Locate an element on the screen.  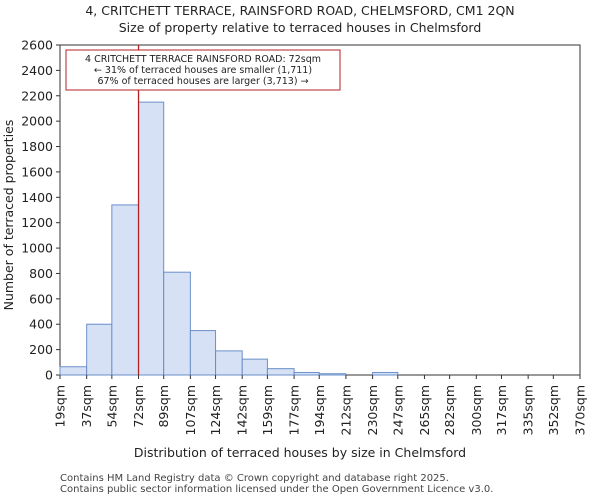
x-tick-label: 212sqm is located at coordinates (345, 410).